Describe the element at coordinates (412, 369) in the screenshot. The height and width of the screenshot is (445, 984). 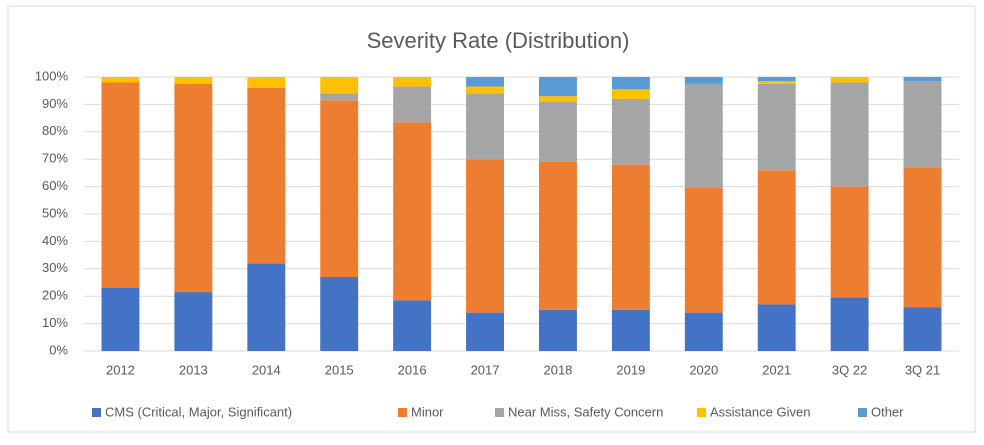
I see `x-tick-label: 2016` at that location.